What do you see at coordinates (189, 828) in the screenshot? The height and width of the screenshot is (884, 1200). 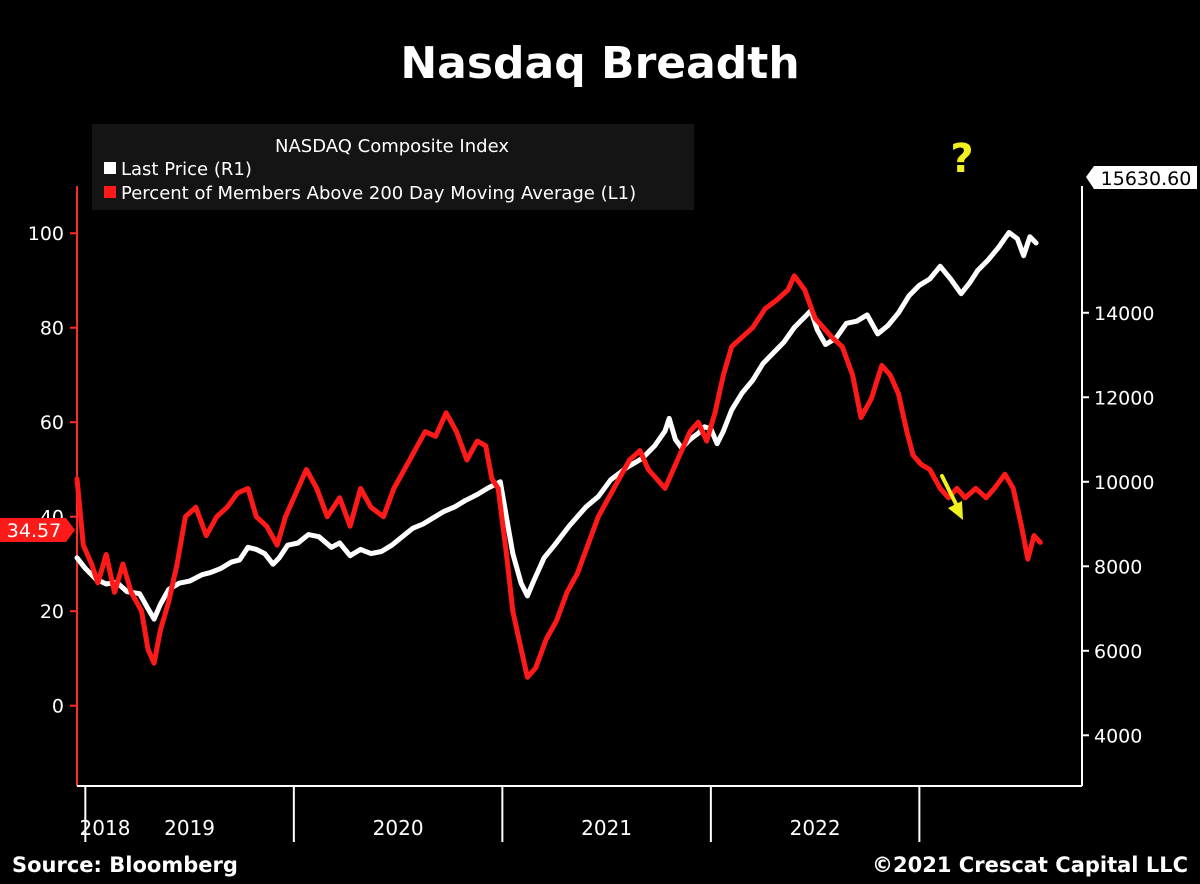 I see `x-tick-label: 2019` at bounding box center [189, 828].